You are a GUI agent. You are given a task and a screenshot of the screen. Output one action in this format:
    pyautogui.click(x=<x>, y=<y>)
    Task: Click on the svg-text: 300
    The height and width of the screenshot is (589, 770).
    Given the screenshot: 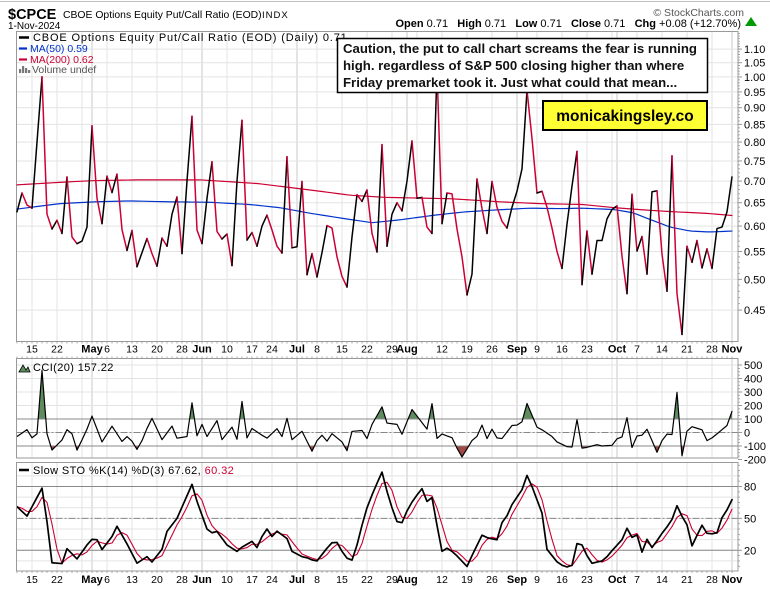 What is the action you would take?
    pyautogui.click(x=753, y=393)
    